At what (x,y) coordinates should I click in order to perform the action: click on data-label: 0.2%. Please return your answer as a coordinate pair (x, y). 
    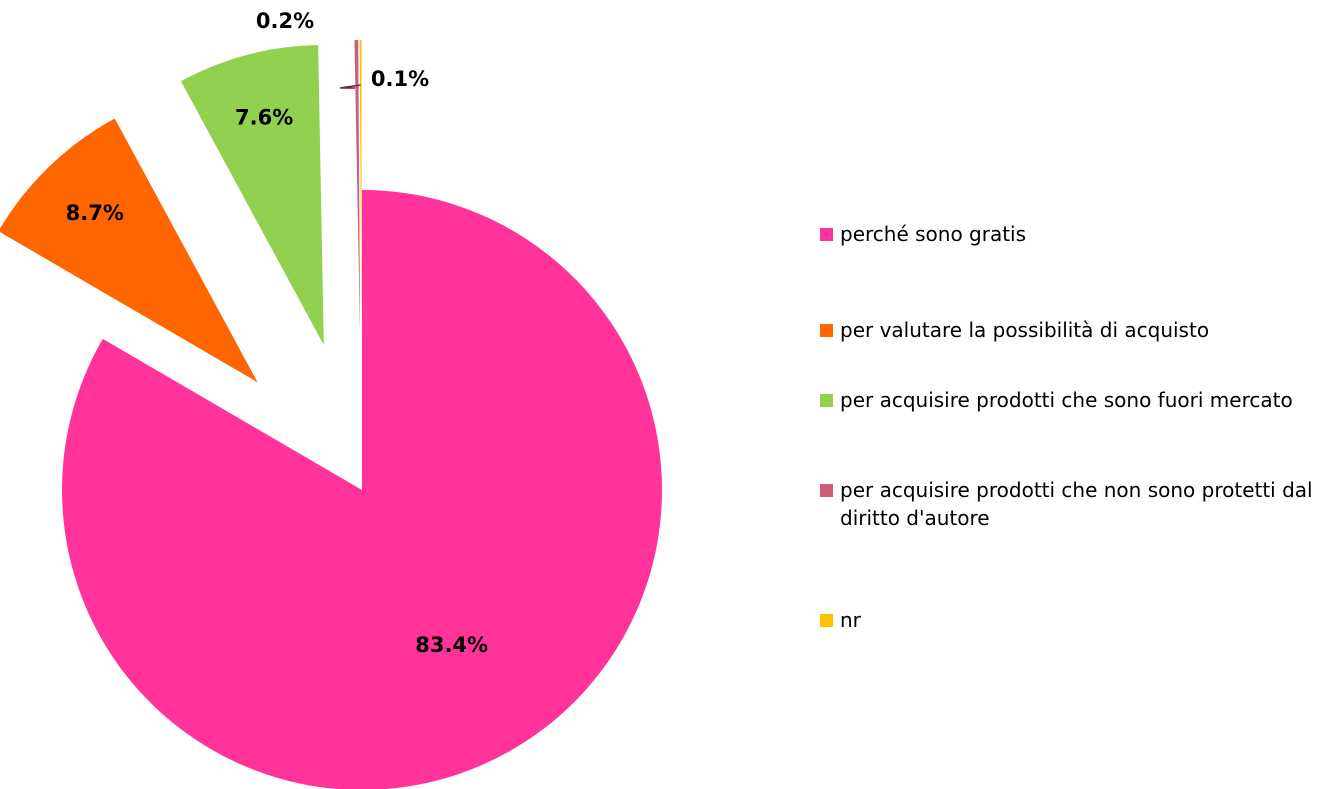
    Looking at the image, I should click on (285, 21).